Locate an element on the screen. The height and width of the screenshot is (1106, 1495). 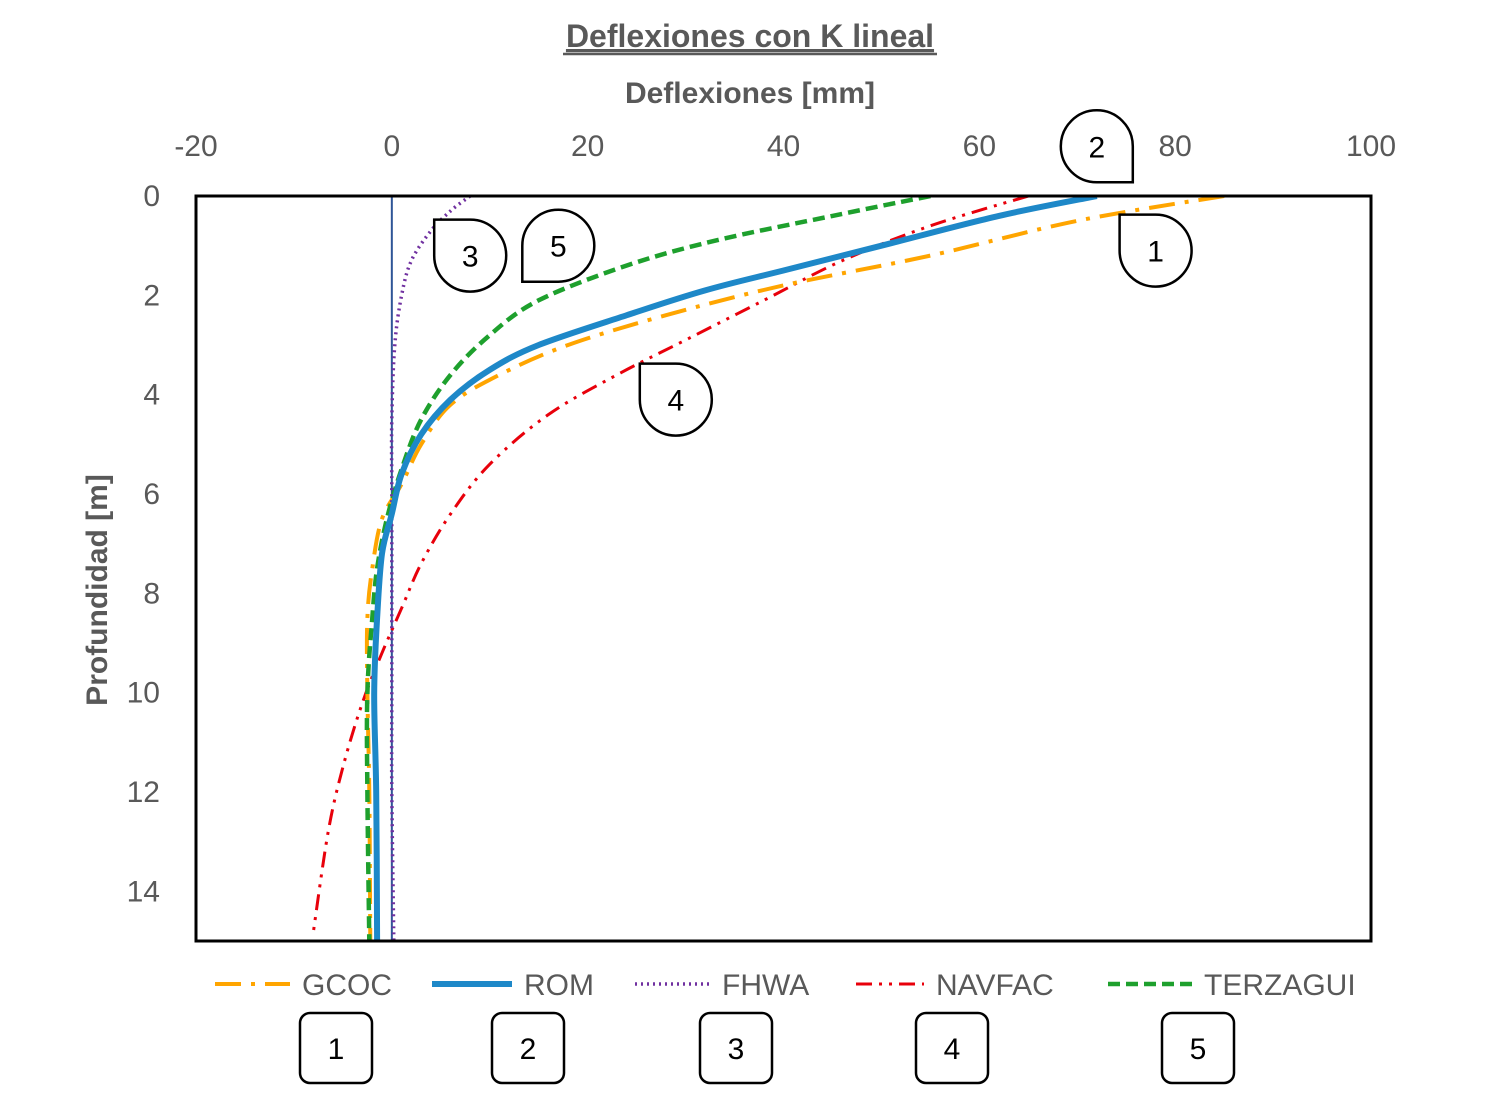
callout-number: 2 is located at coordinates (1096, 147).